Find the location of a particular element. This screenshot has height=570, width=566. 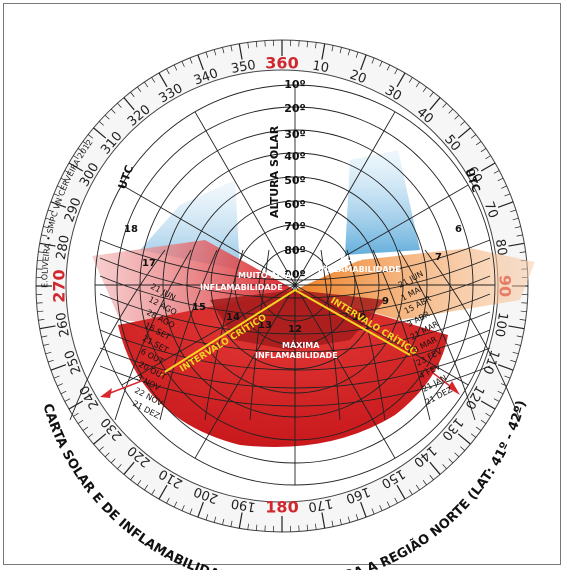

compass-label: 280 is located at coordinates (63, 247).